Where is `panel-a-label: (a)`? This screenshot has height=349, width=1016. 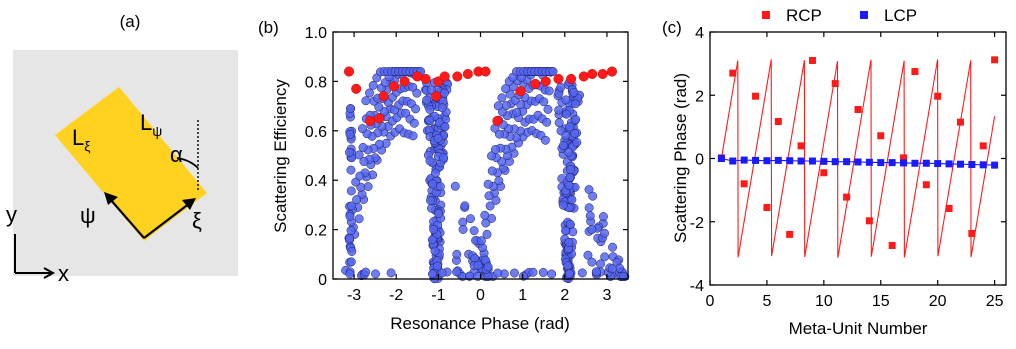 panel-a-label: (a) is located at coordinates (130, 21).